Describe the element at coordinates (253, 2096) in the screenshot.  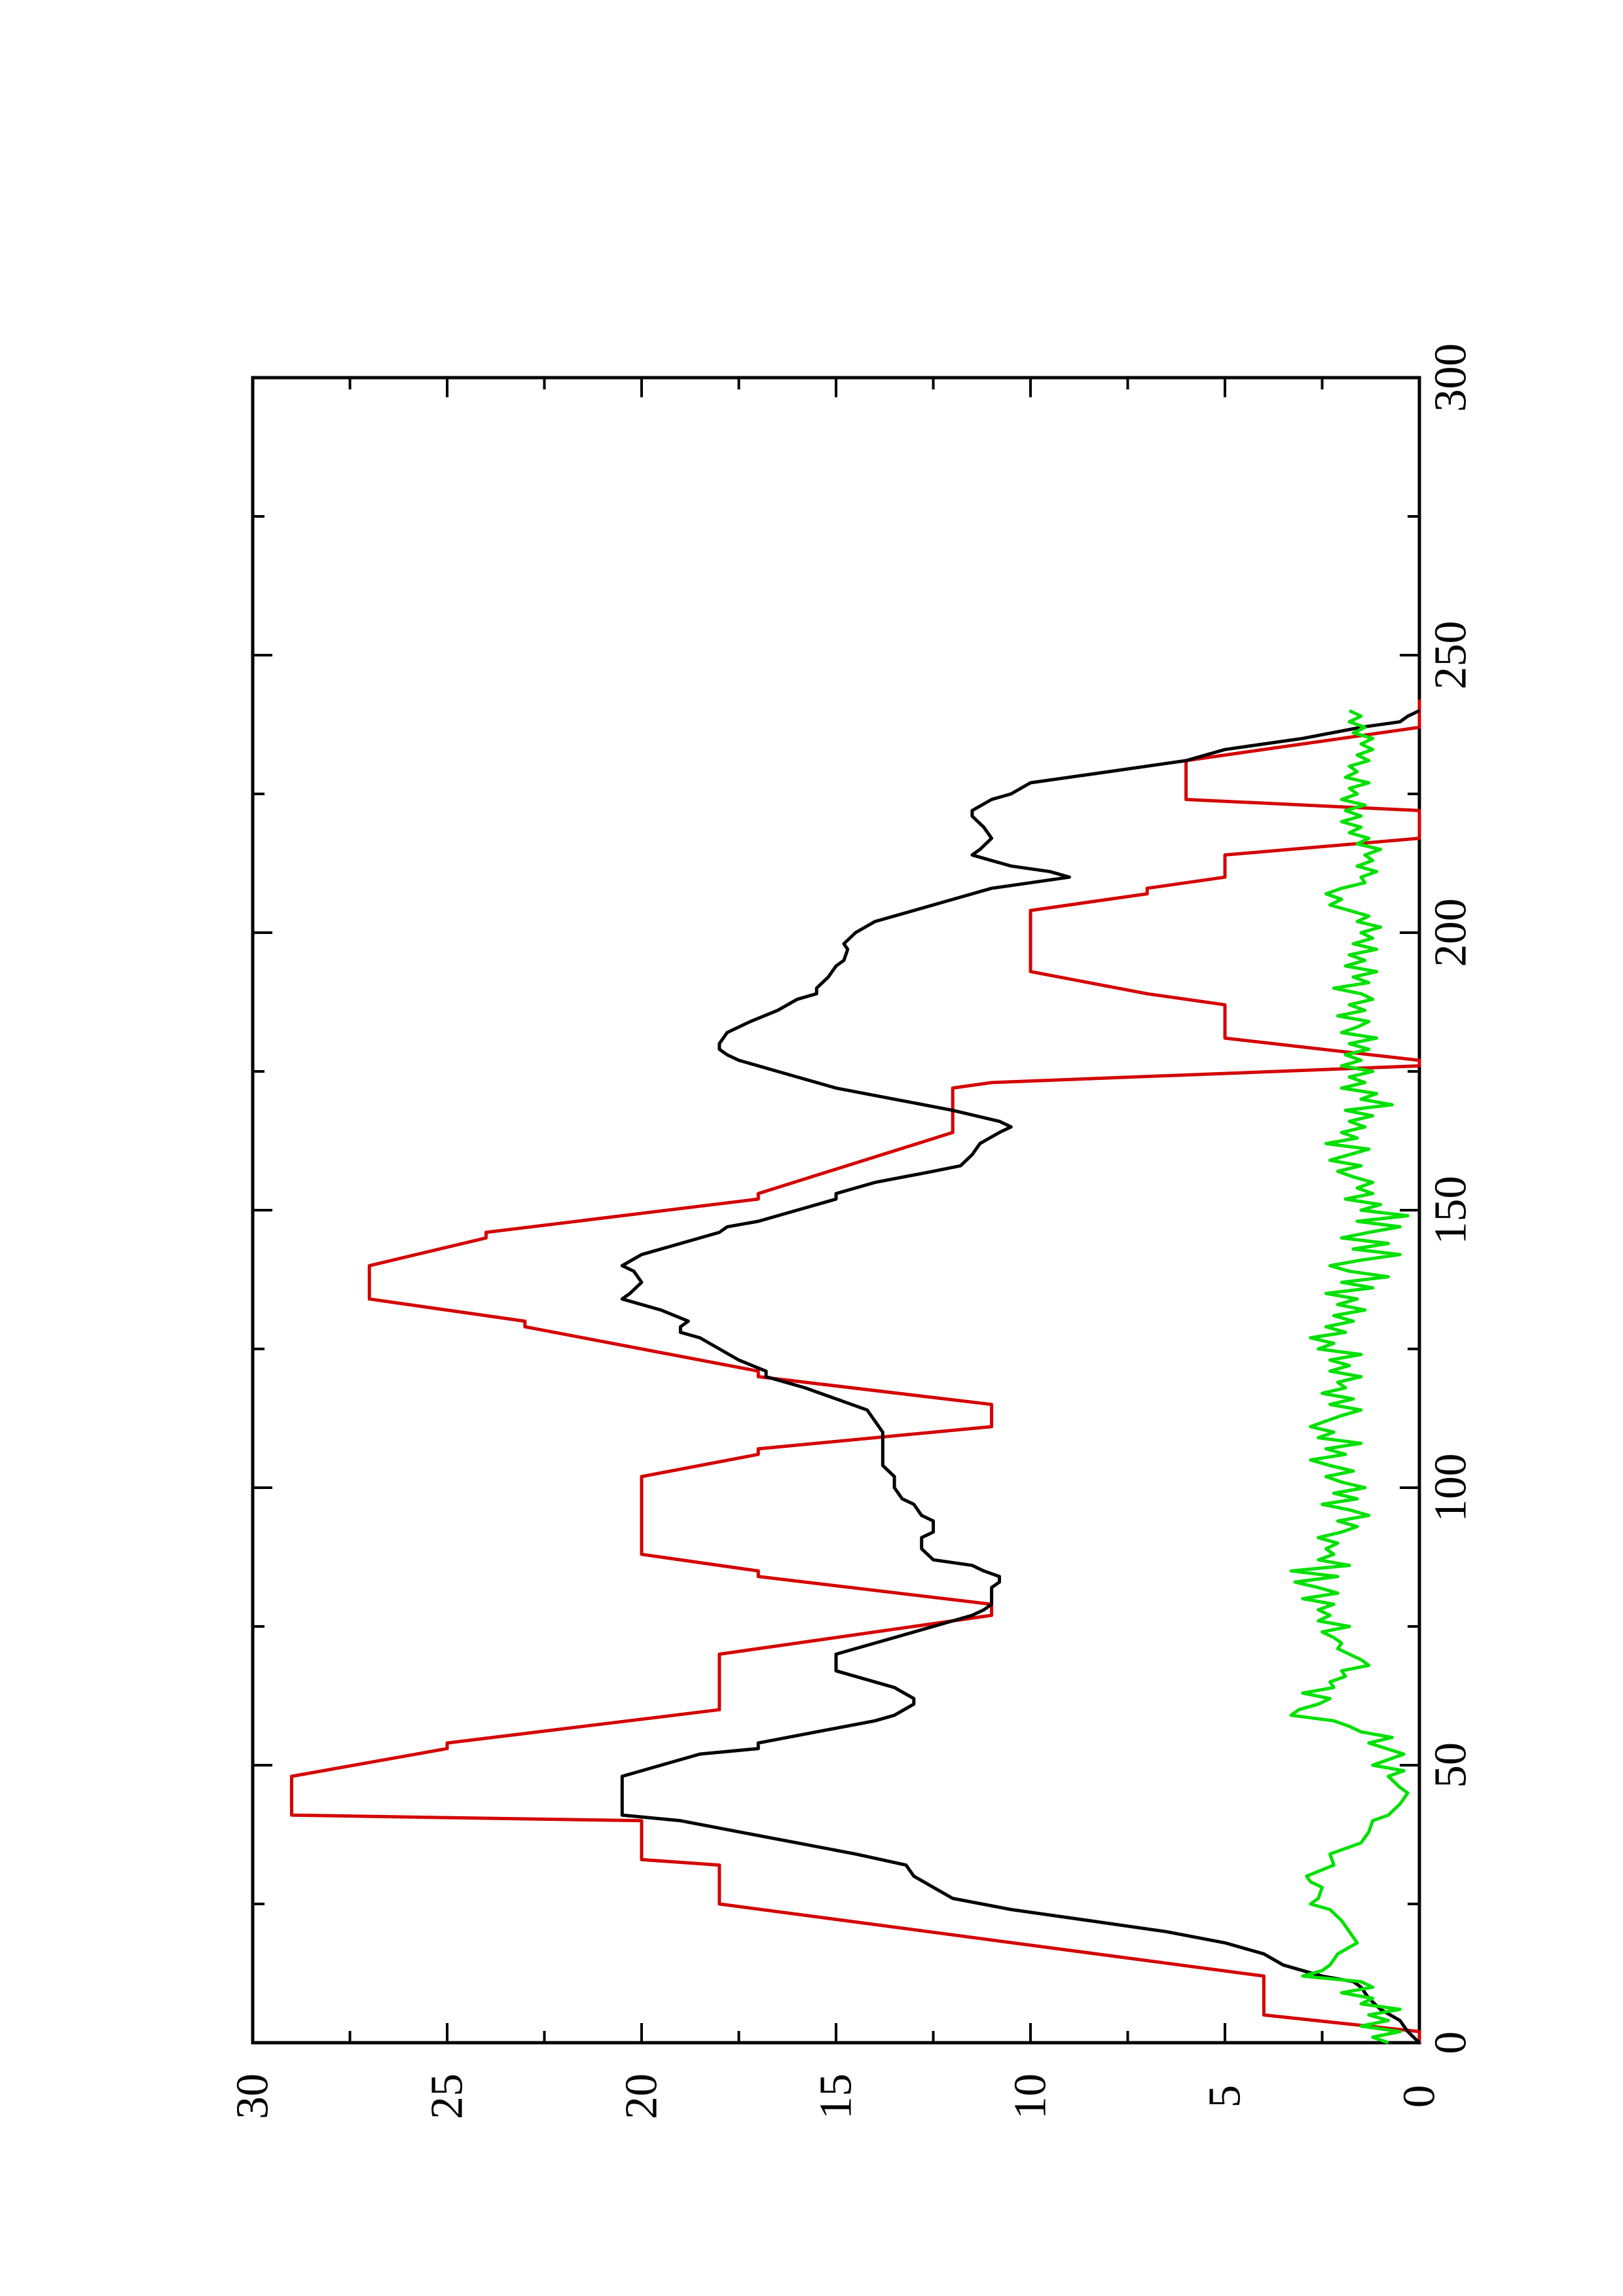
I see `y-tick-label: 30` at that location.